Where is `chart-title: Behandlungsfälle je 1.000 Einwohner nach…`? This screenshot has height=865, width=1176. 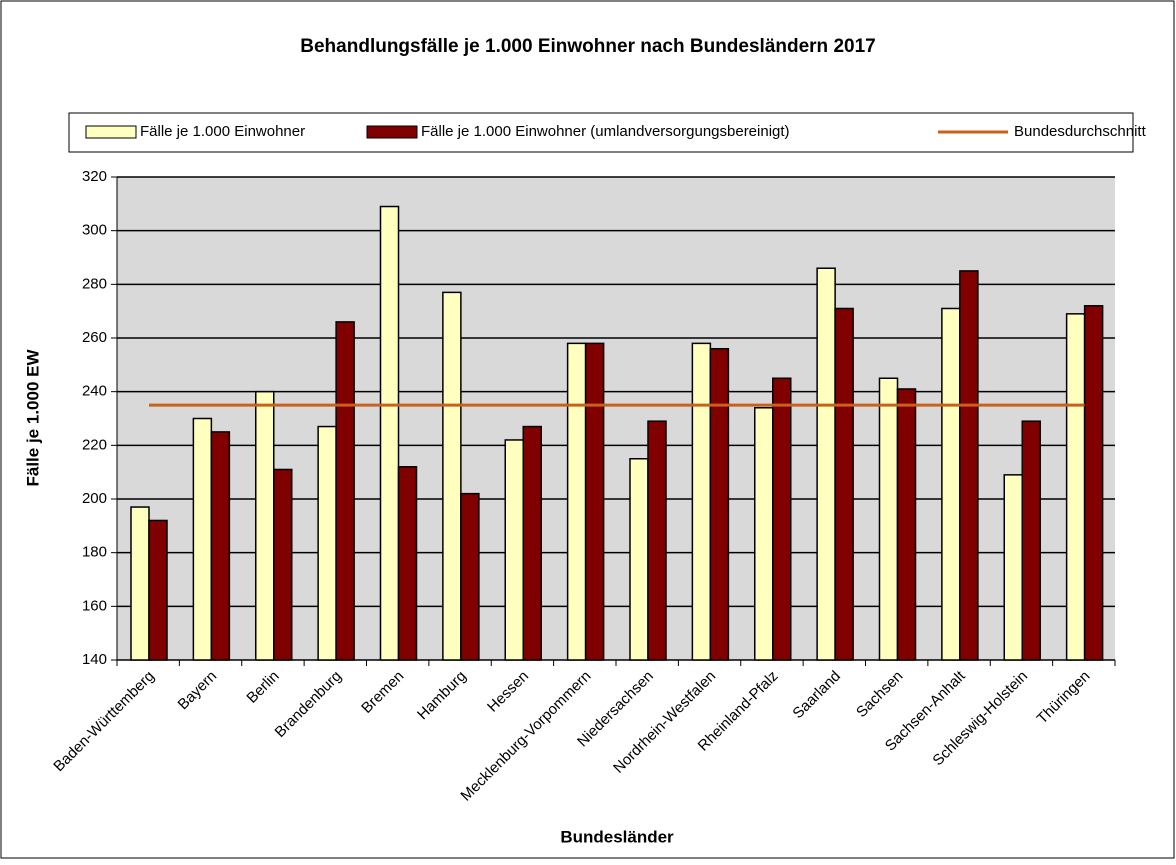 chart-title: Behandlungsfälle je 1.000 Einwohner nach… is located at coordinates (587, 46).